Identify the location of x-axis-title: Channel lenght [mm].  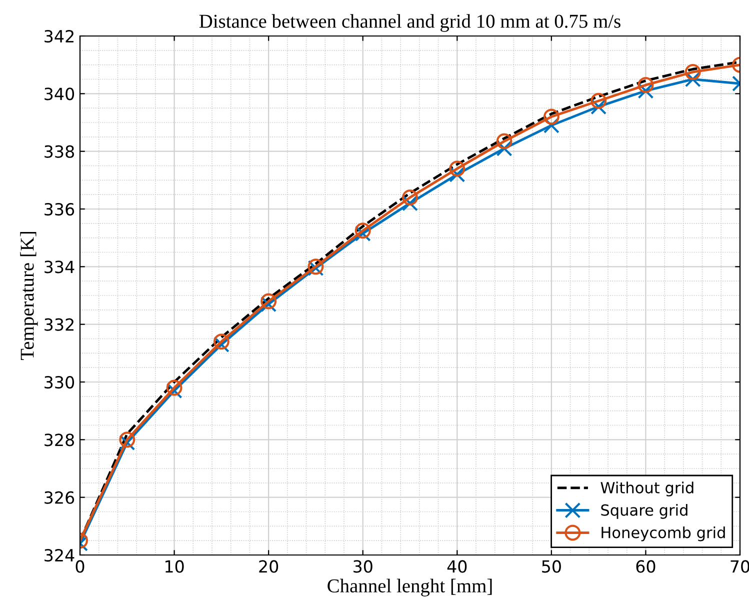
(410, 587).